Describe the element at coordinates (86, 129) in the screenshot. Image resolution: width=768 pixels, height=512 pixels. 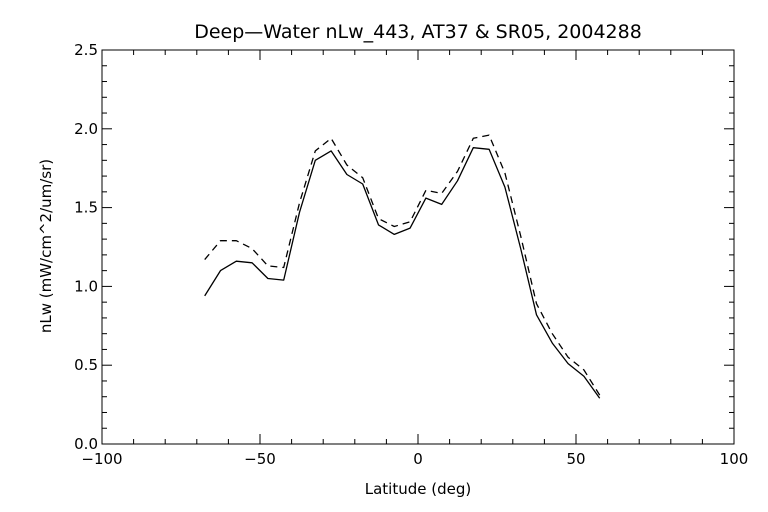
I see `y-tick-label: 2.0` at that location.